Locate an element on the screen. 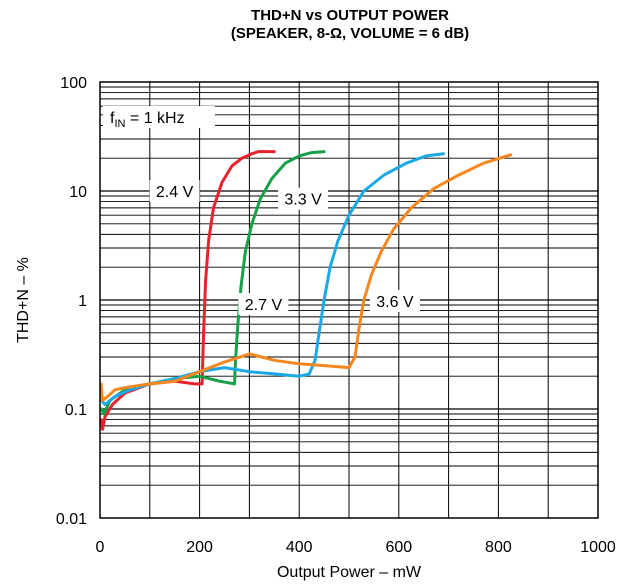  x-axis-label: Output Power – mW is located at coordinates (349, 572).